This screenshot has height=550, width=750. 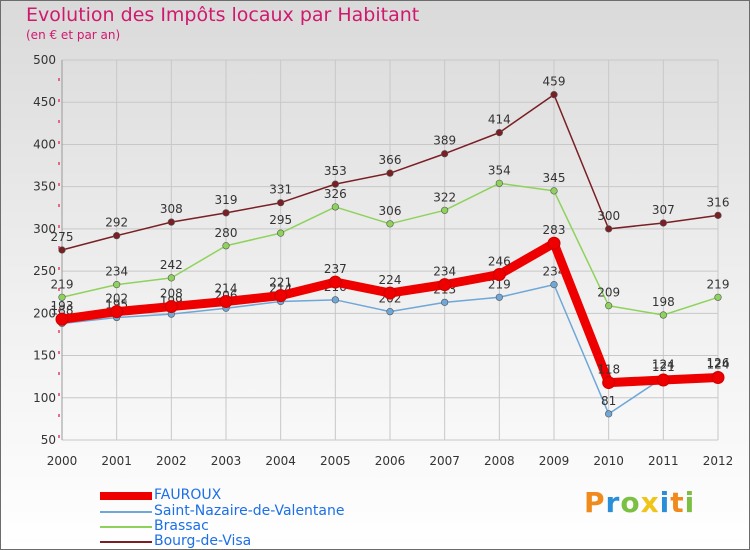 What do you see at coordinates (335, 194) in the screenshot?
I see `data-label-brassac-2005: 326` at bounding box center [335, 194].